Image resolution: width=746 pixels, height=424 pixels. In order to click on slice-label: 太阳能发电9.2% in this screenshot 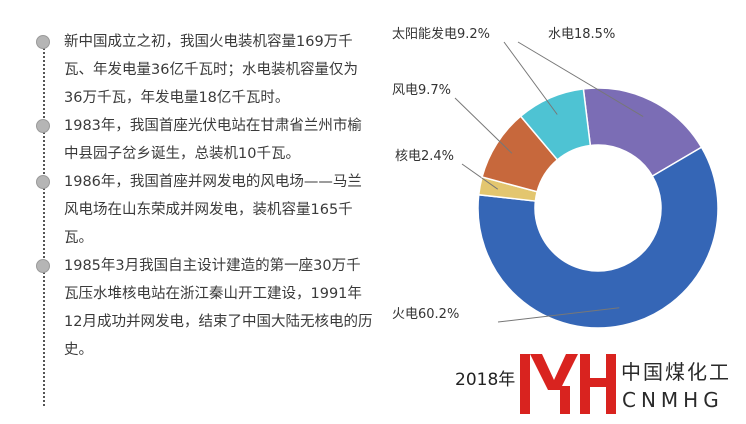, I will do `click(441, 34)`.